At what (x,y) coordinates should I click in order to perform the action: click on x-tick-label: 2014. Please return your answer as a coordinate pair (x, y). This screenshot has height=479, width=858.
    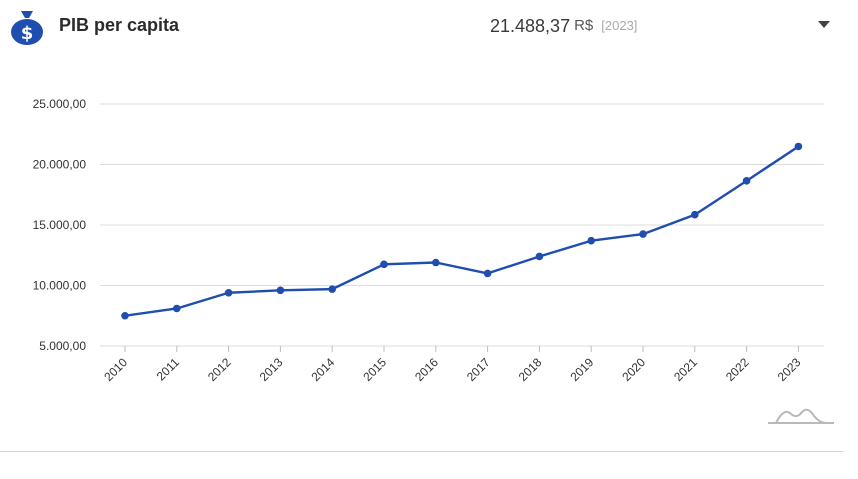
    Looking at the image, I should click on (323, 369).